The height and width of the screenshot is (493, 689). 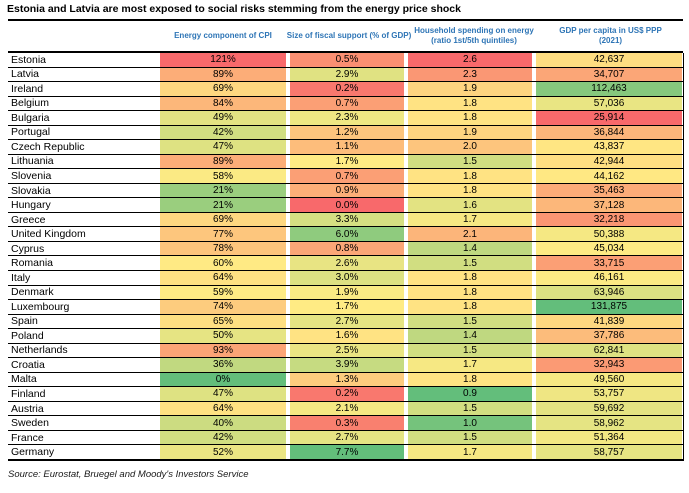 I want to click on table-row: Bulgaria 49% 2.3% 1.8 25,914, so click(x=345, y=118).